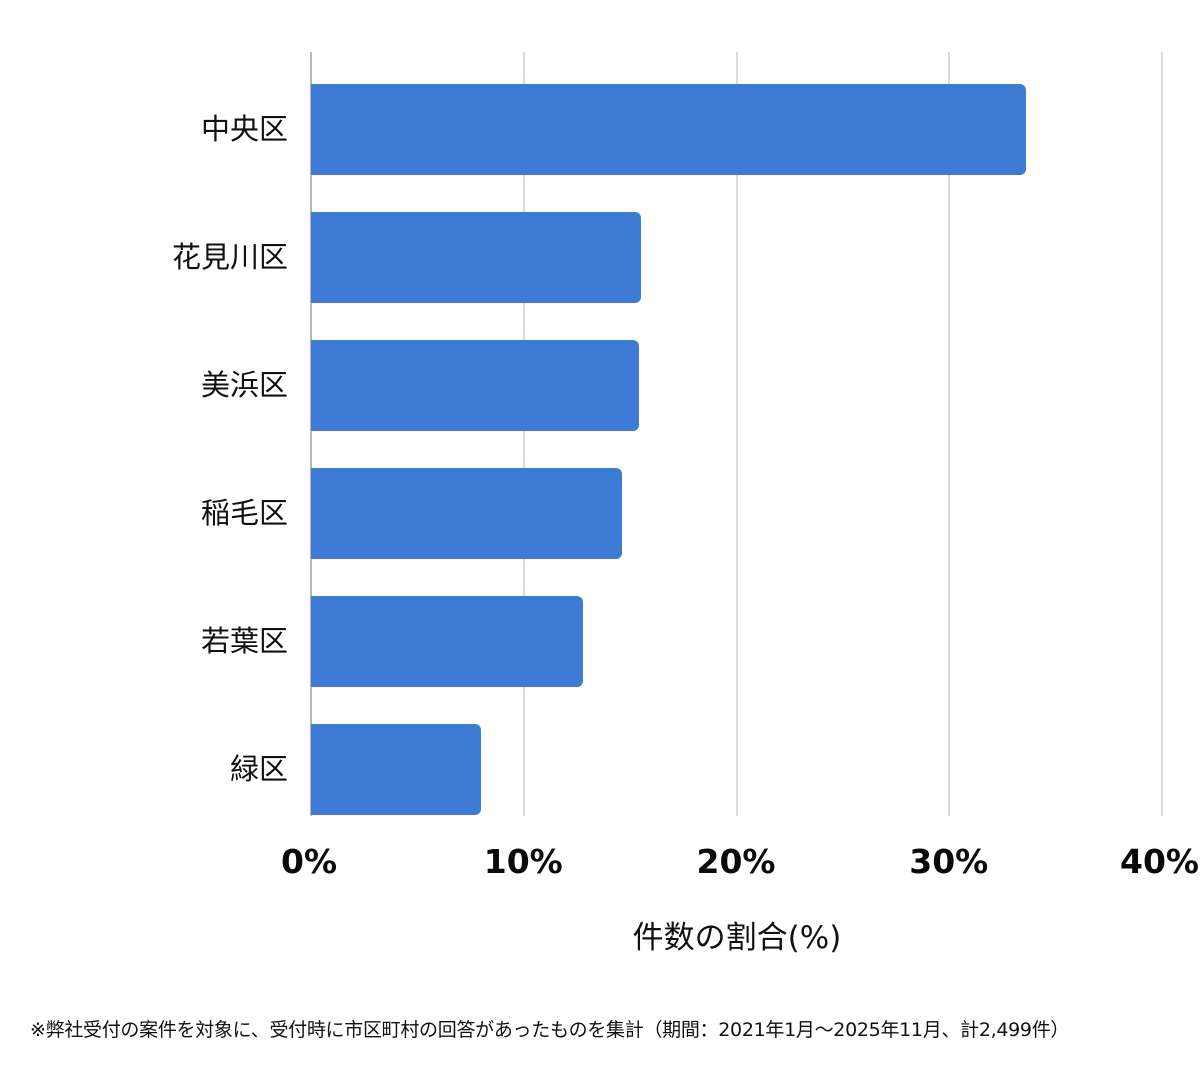  I want to click on x-tick-label: 30%, so click(949, 861).